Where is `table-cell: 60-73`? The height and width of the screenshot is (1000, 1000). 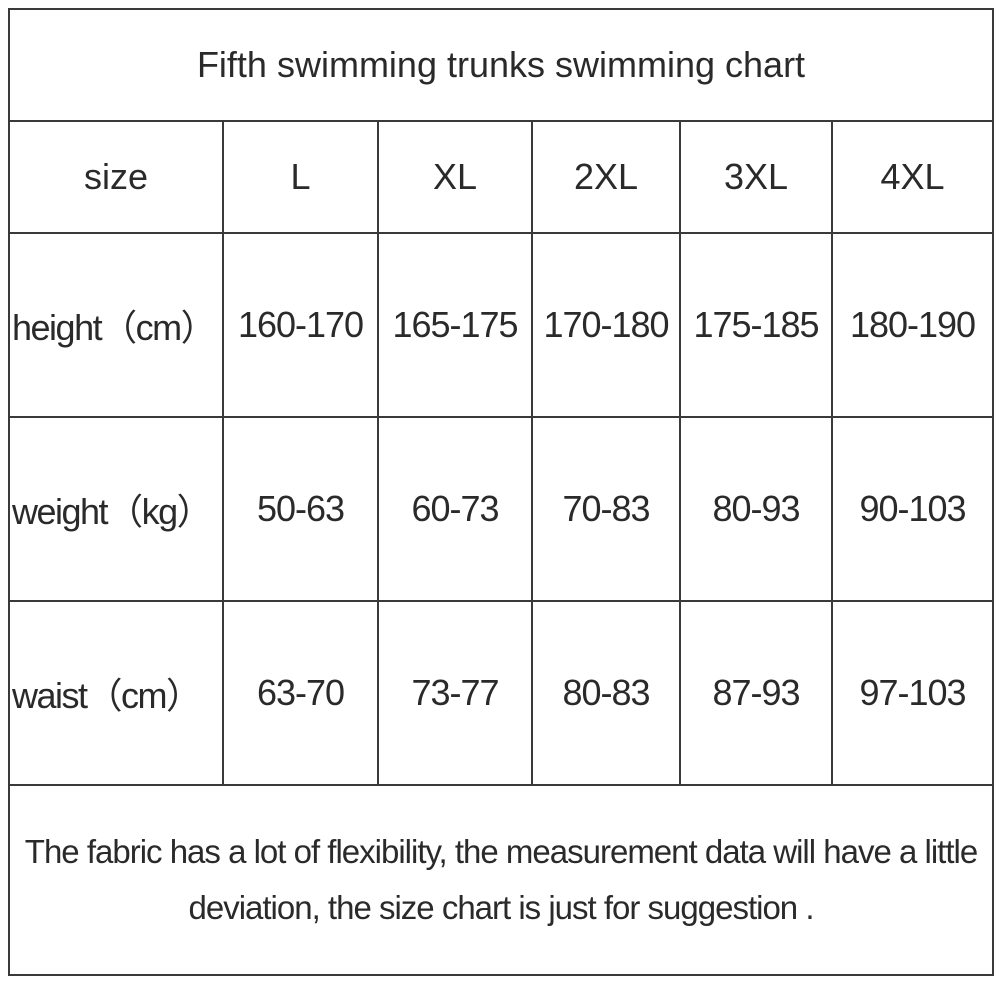
table-cell: 60-73 is located at coordinates (455, 509).